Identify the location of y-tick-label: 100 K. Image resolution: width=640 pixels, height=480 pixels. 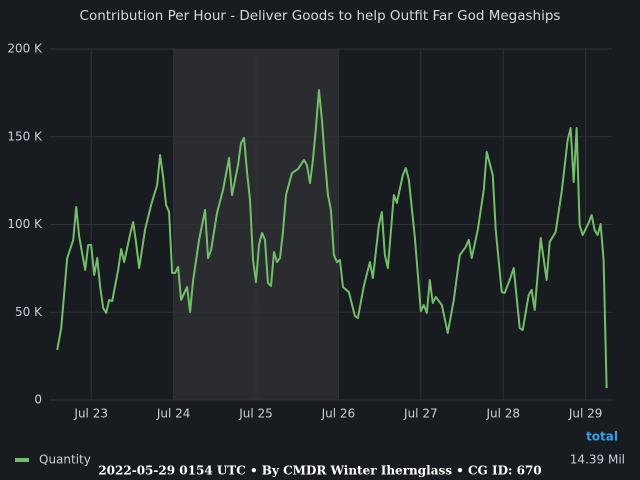
(25, 224).